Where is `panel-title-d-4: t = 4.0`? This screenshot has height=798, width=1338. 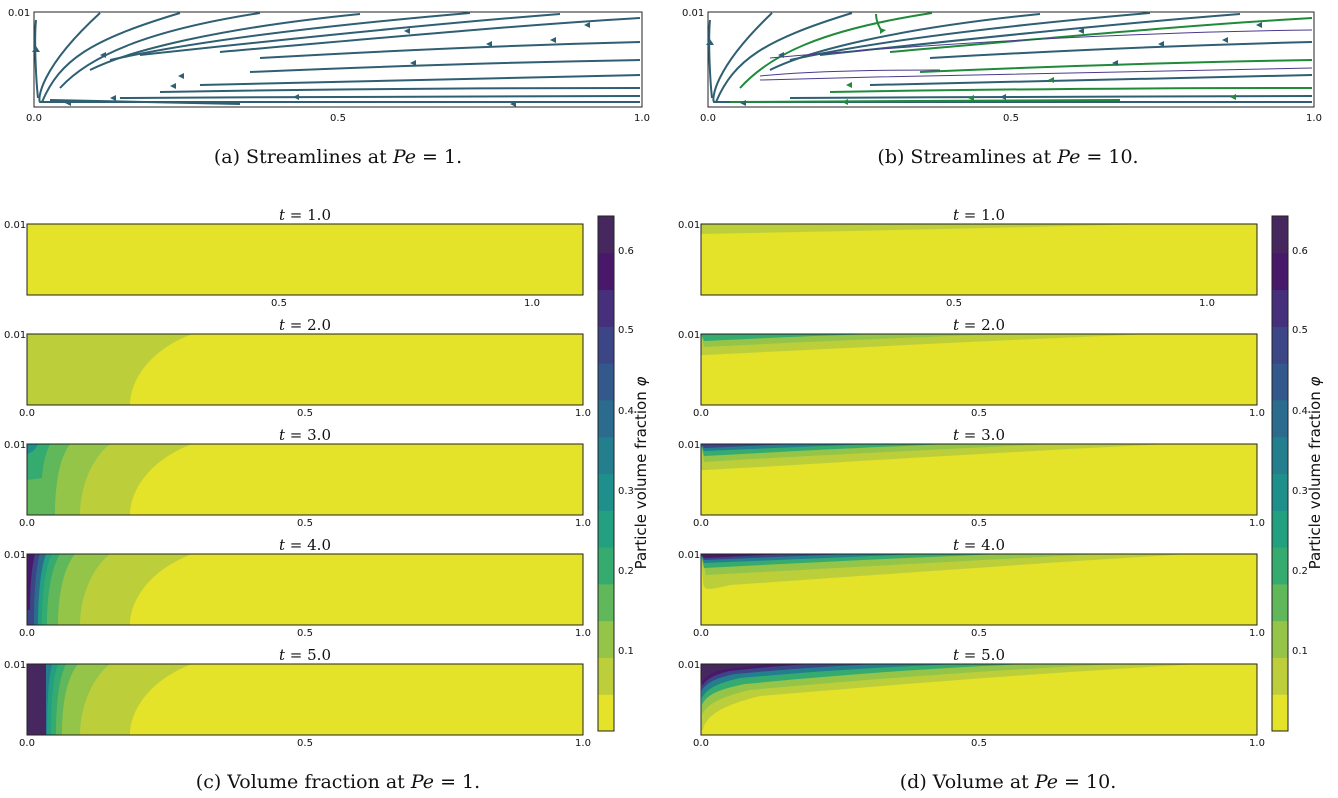
panel-title-d-4: t = 4.0 is located at coordinates (979, 545).